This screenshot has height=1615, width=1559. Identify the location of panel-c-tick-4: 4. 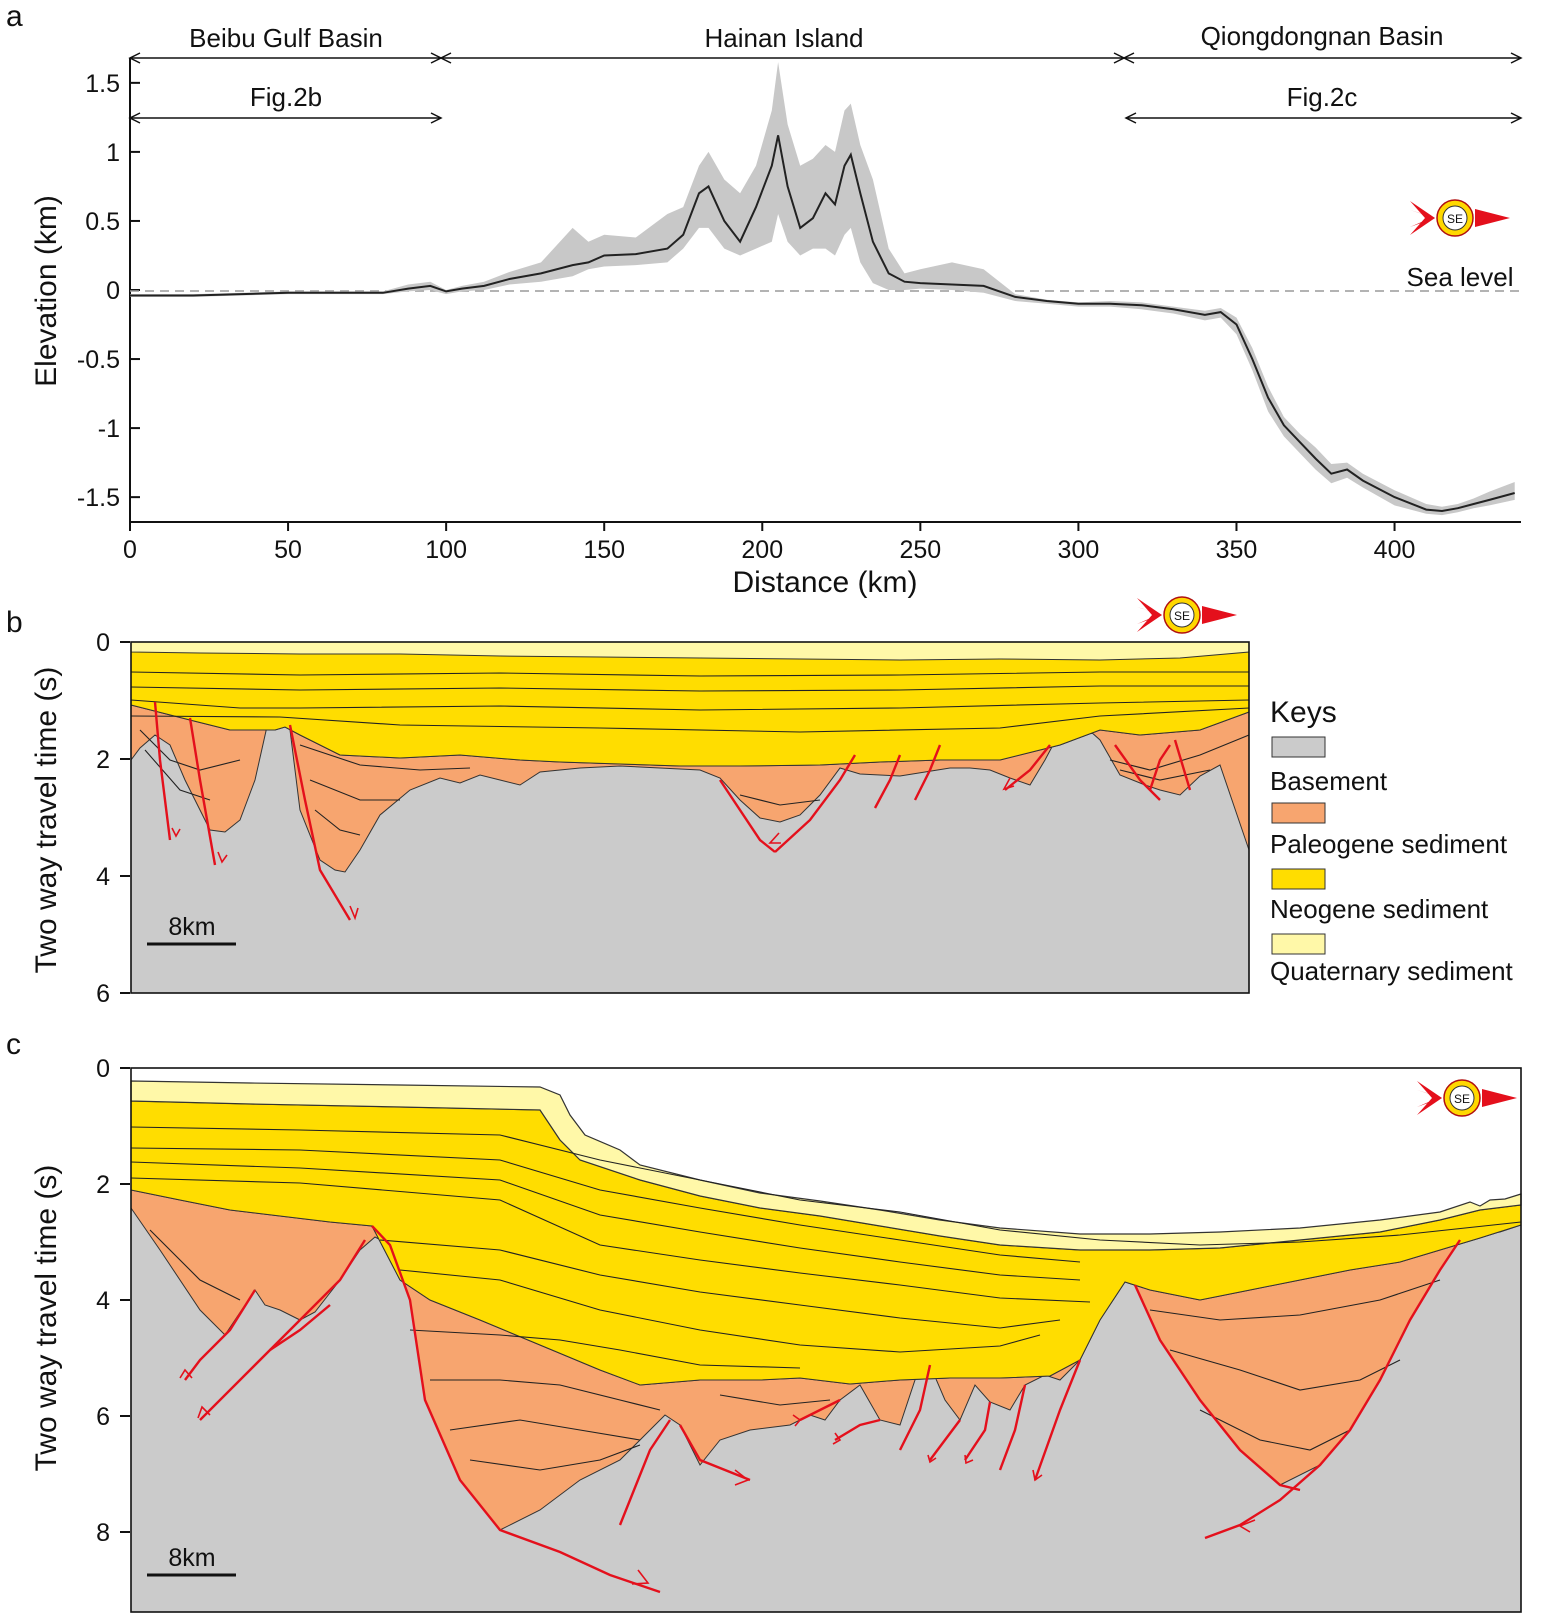
(103, 1301).